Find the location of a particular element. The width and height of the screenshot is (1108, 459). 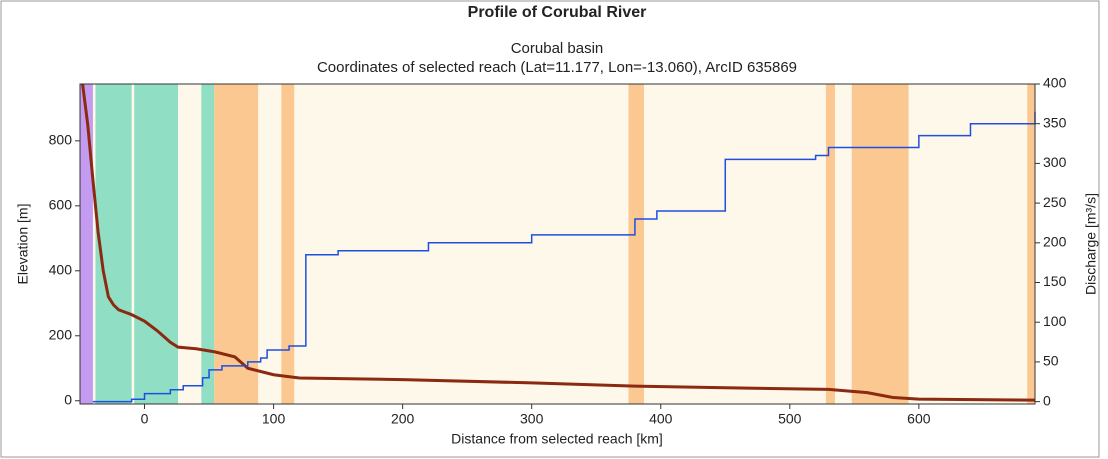

y-axis-label: Elevation [m] is located at coordinates (23, 244).